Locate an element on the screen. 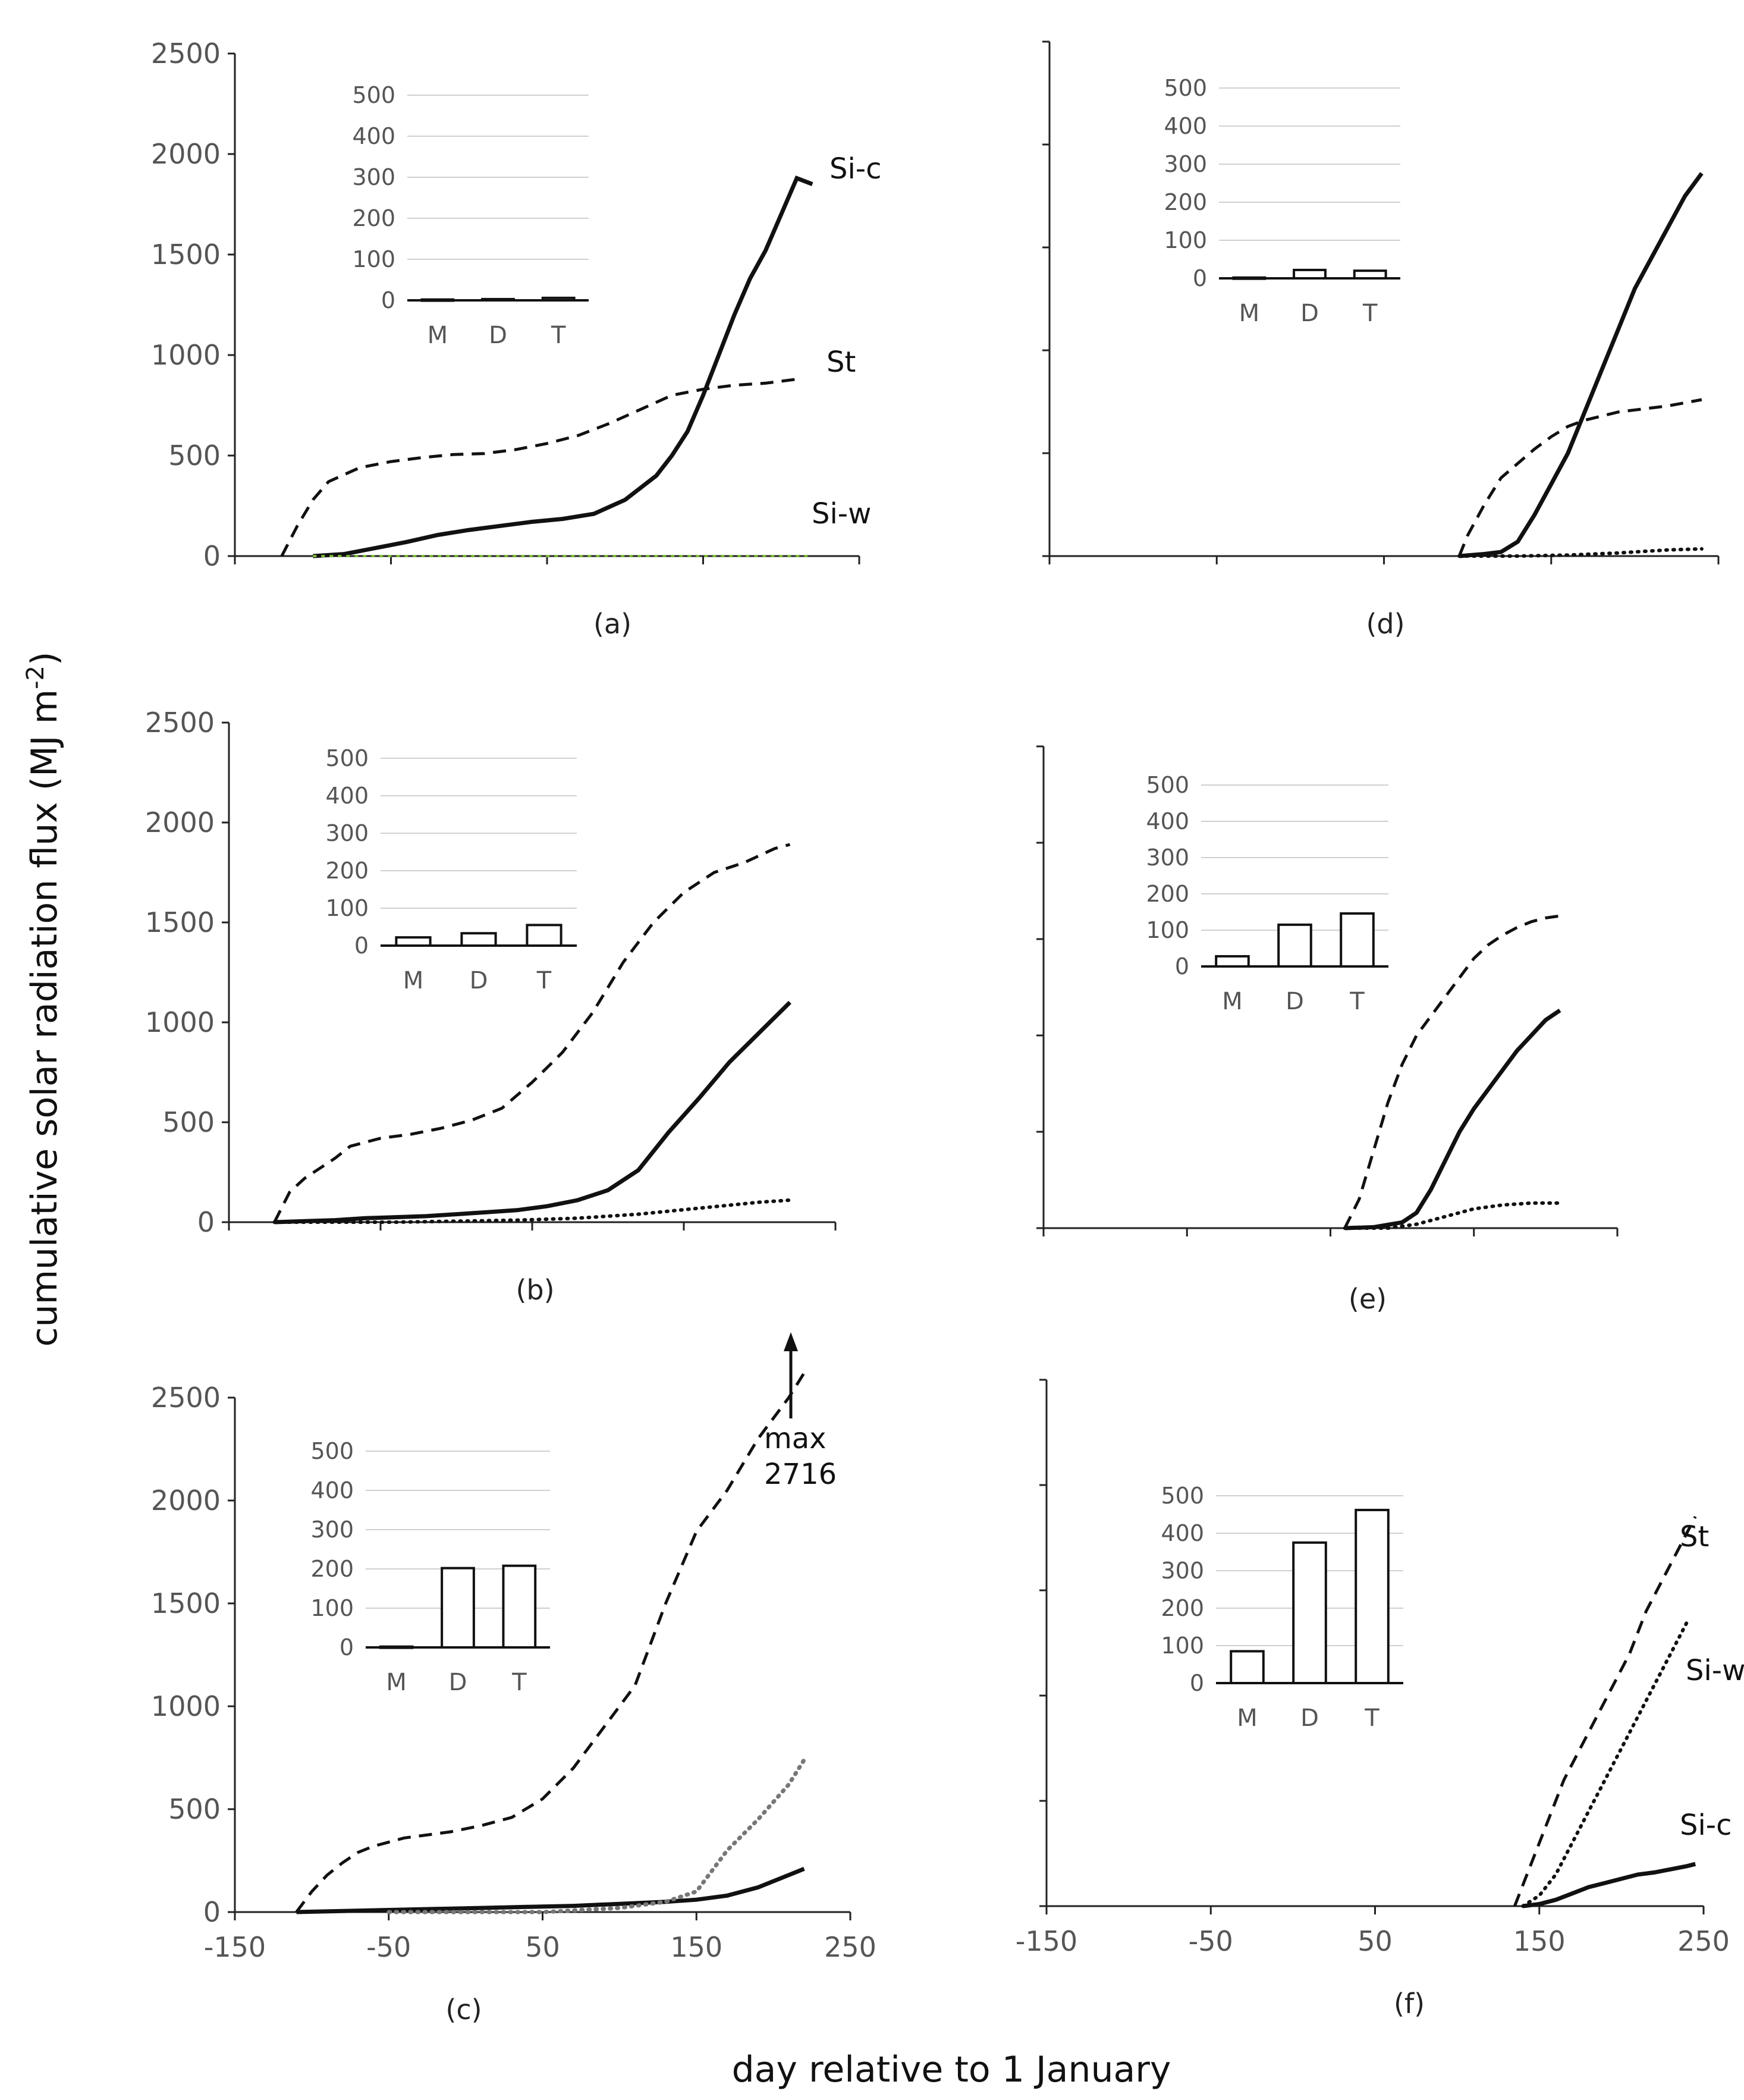 The image size is (1744, 2100). series-label: Si-c is located at coordinates (1706, 1825).